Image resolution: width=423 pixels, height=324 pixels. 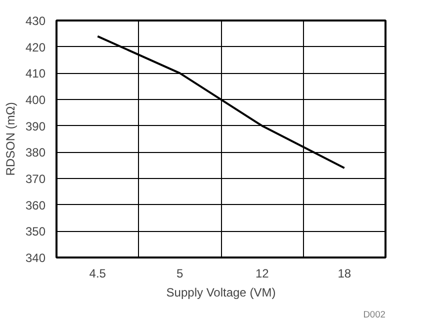 What do you see at coordinates (262, 273) in the screenshot?
I see `x-tick-label: 12` at bounding box center [262, 273].